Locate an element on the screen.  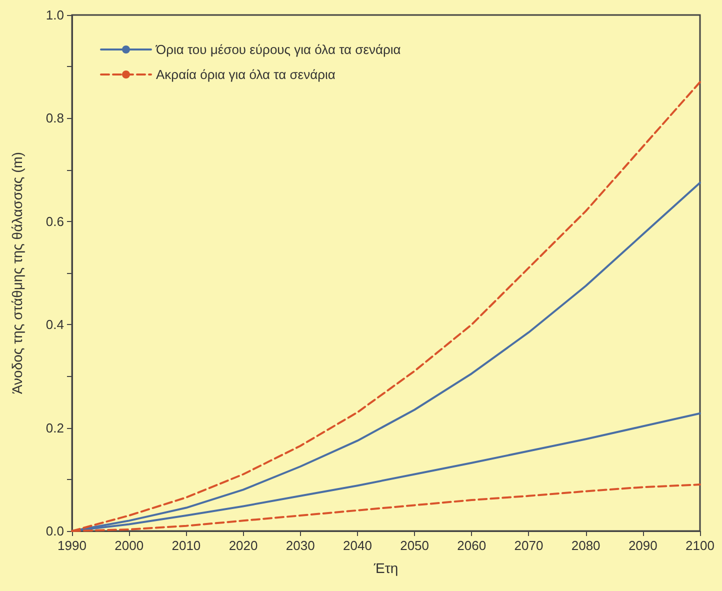
x-tick-label: 2000 is located at coordinates (129, 545).